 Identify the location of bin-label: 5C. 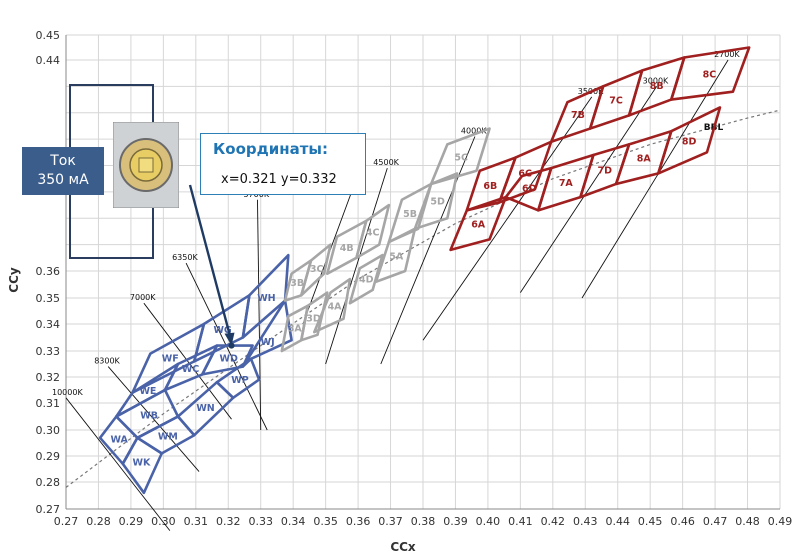
(461, 157).